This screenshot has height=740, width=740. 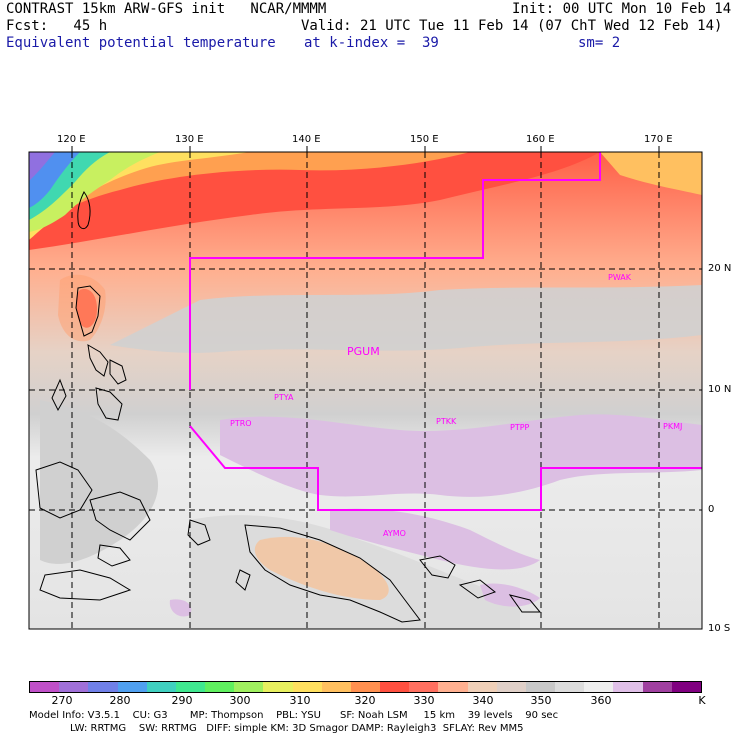 I want to click on colorbar-unit: K, so click(x=702, y=700).